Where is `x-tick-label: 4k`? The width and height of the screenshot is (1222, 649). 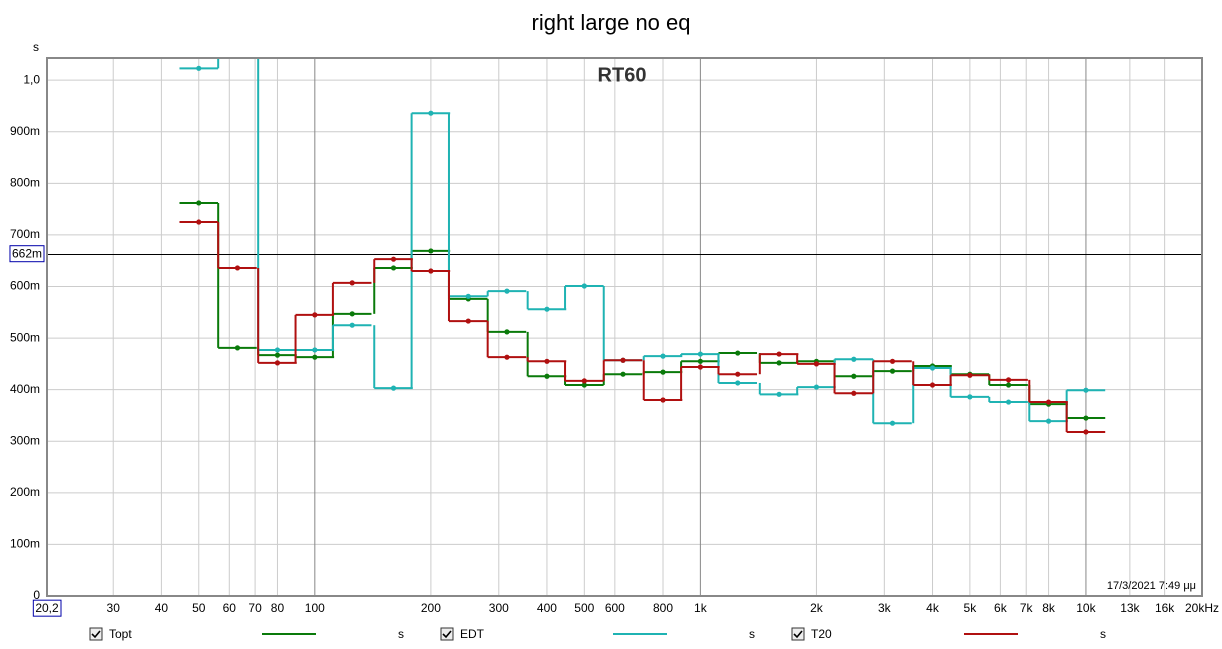
x-tick-label: 4k is located at coordinates (933, 608).